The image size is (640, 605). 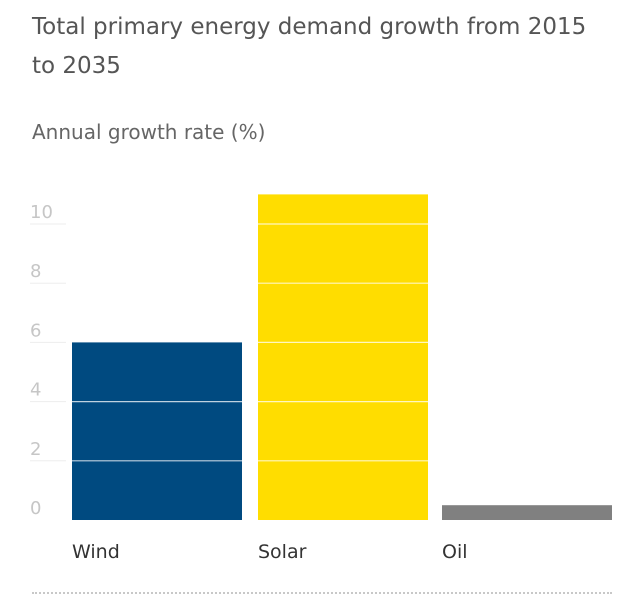 I want to click on y-axis: 0 2 4 6 8 10, so click(x=48, y=360).